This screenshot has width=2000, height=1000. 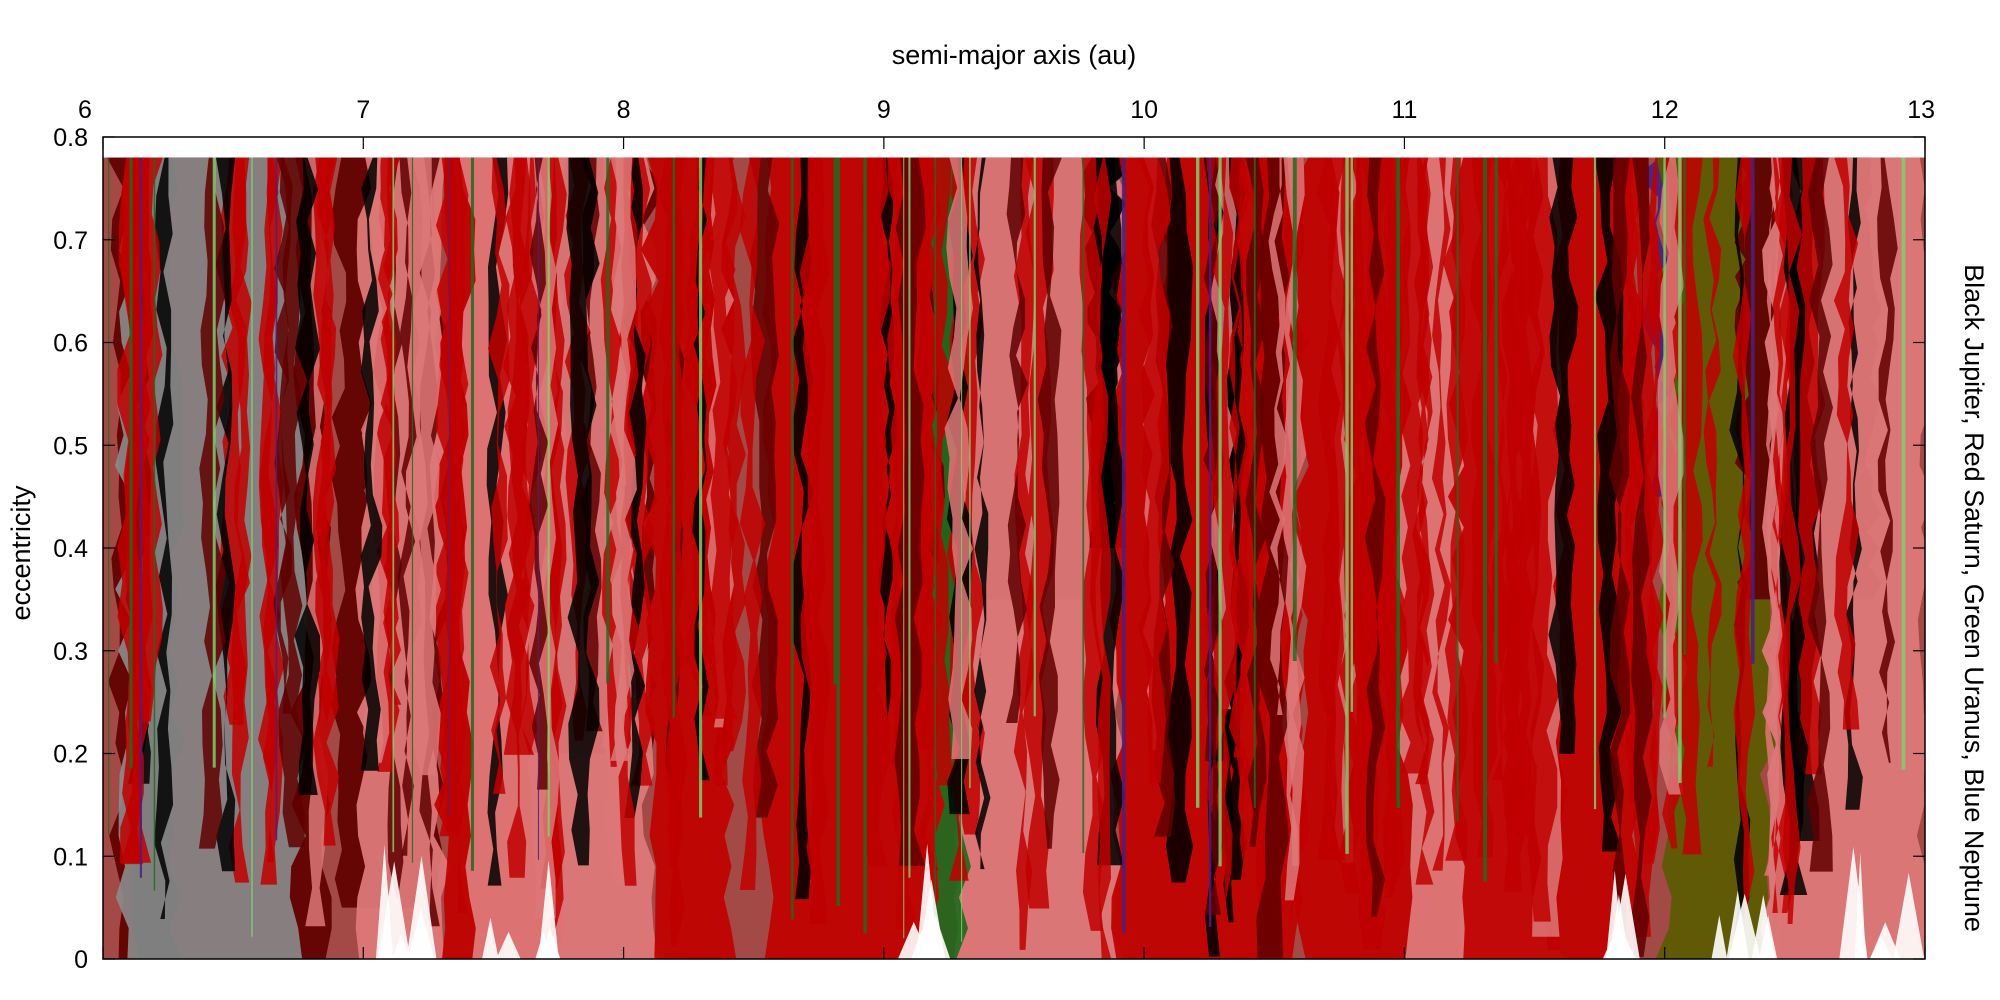 I want to click on x-tick-label-2: 8, so click(x=624, y=110).